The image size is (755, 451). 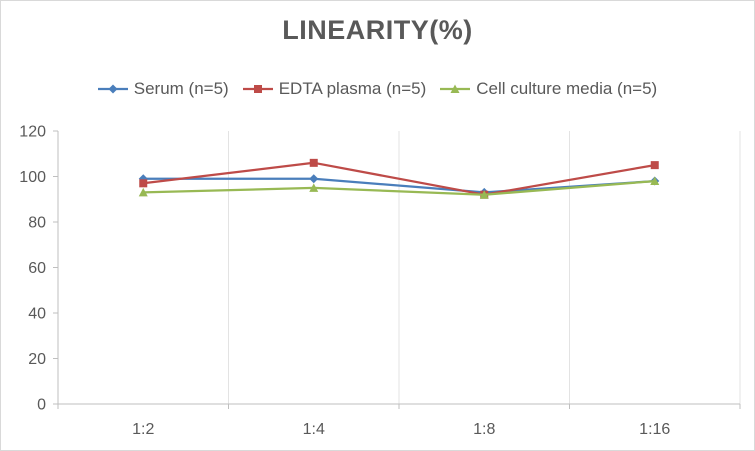 I want to click on x-tick-label: 1:2, so click(x=143, y=429).